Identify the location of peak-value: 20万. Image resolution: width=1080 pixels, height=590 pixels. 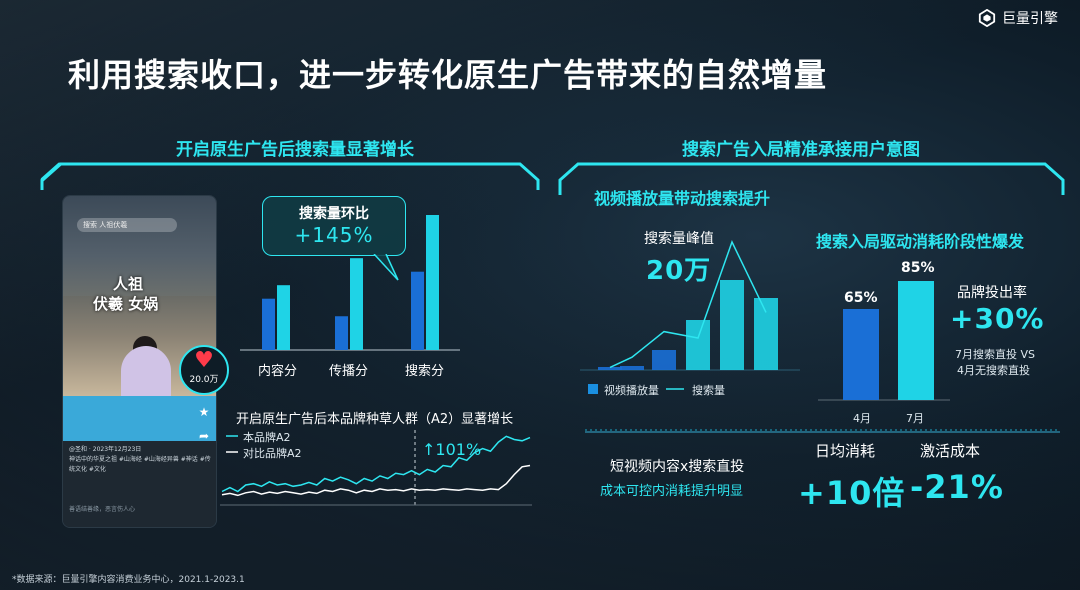
(679, 271).